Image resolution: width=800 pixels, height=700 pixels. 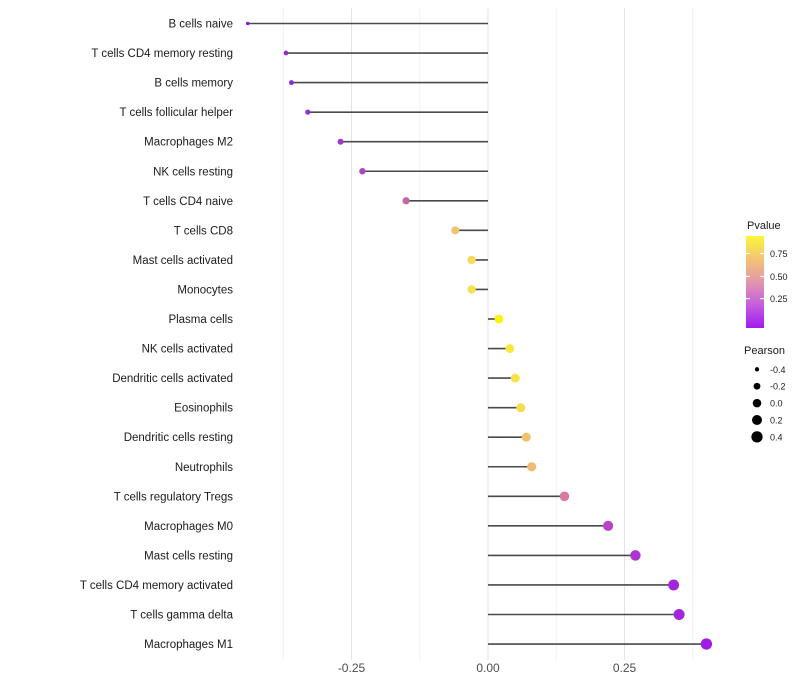 I want to click on pearson-legend-label: 0.0, so click(x=776, y=404).